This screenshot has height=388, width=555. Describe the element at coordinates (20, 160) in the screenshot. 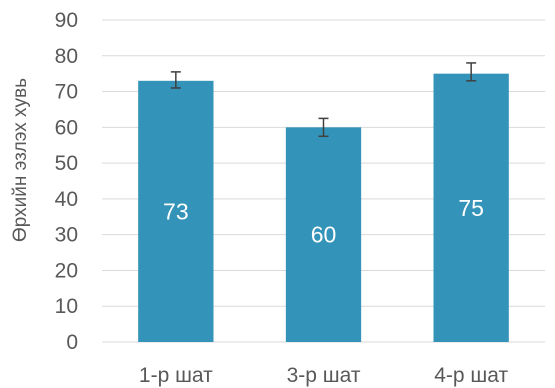

I see `y-axis-title: Өрхийн эзлэх хувь` at that location.